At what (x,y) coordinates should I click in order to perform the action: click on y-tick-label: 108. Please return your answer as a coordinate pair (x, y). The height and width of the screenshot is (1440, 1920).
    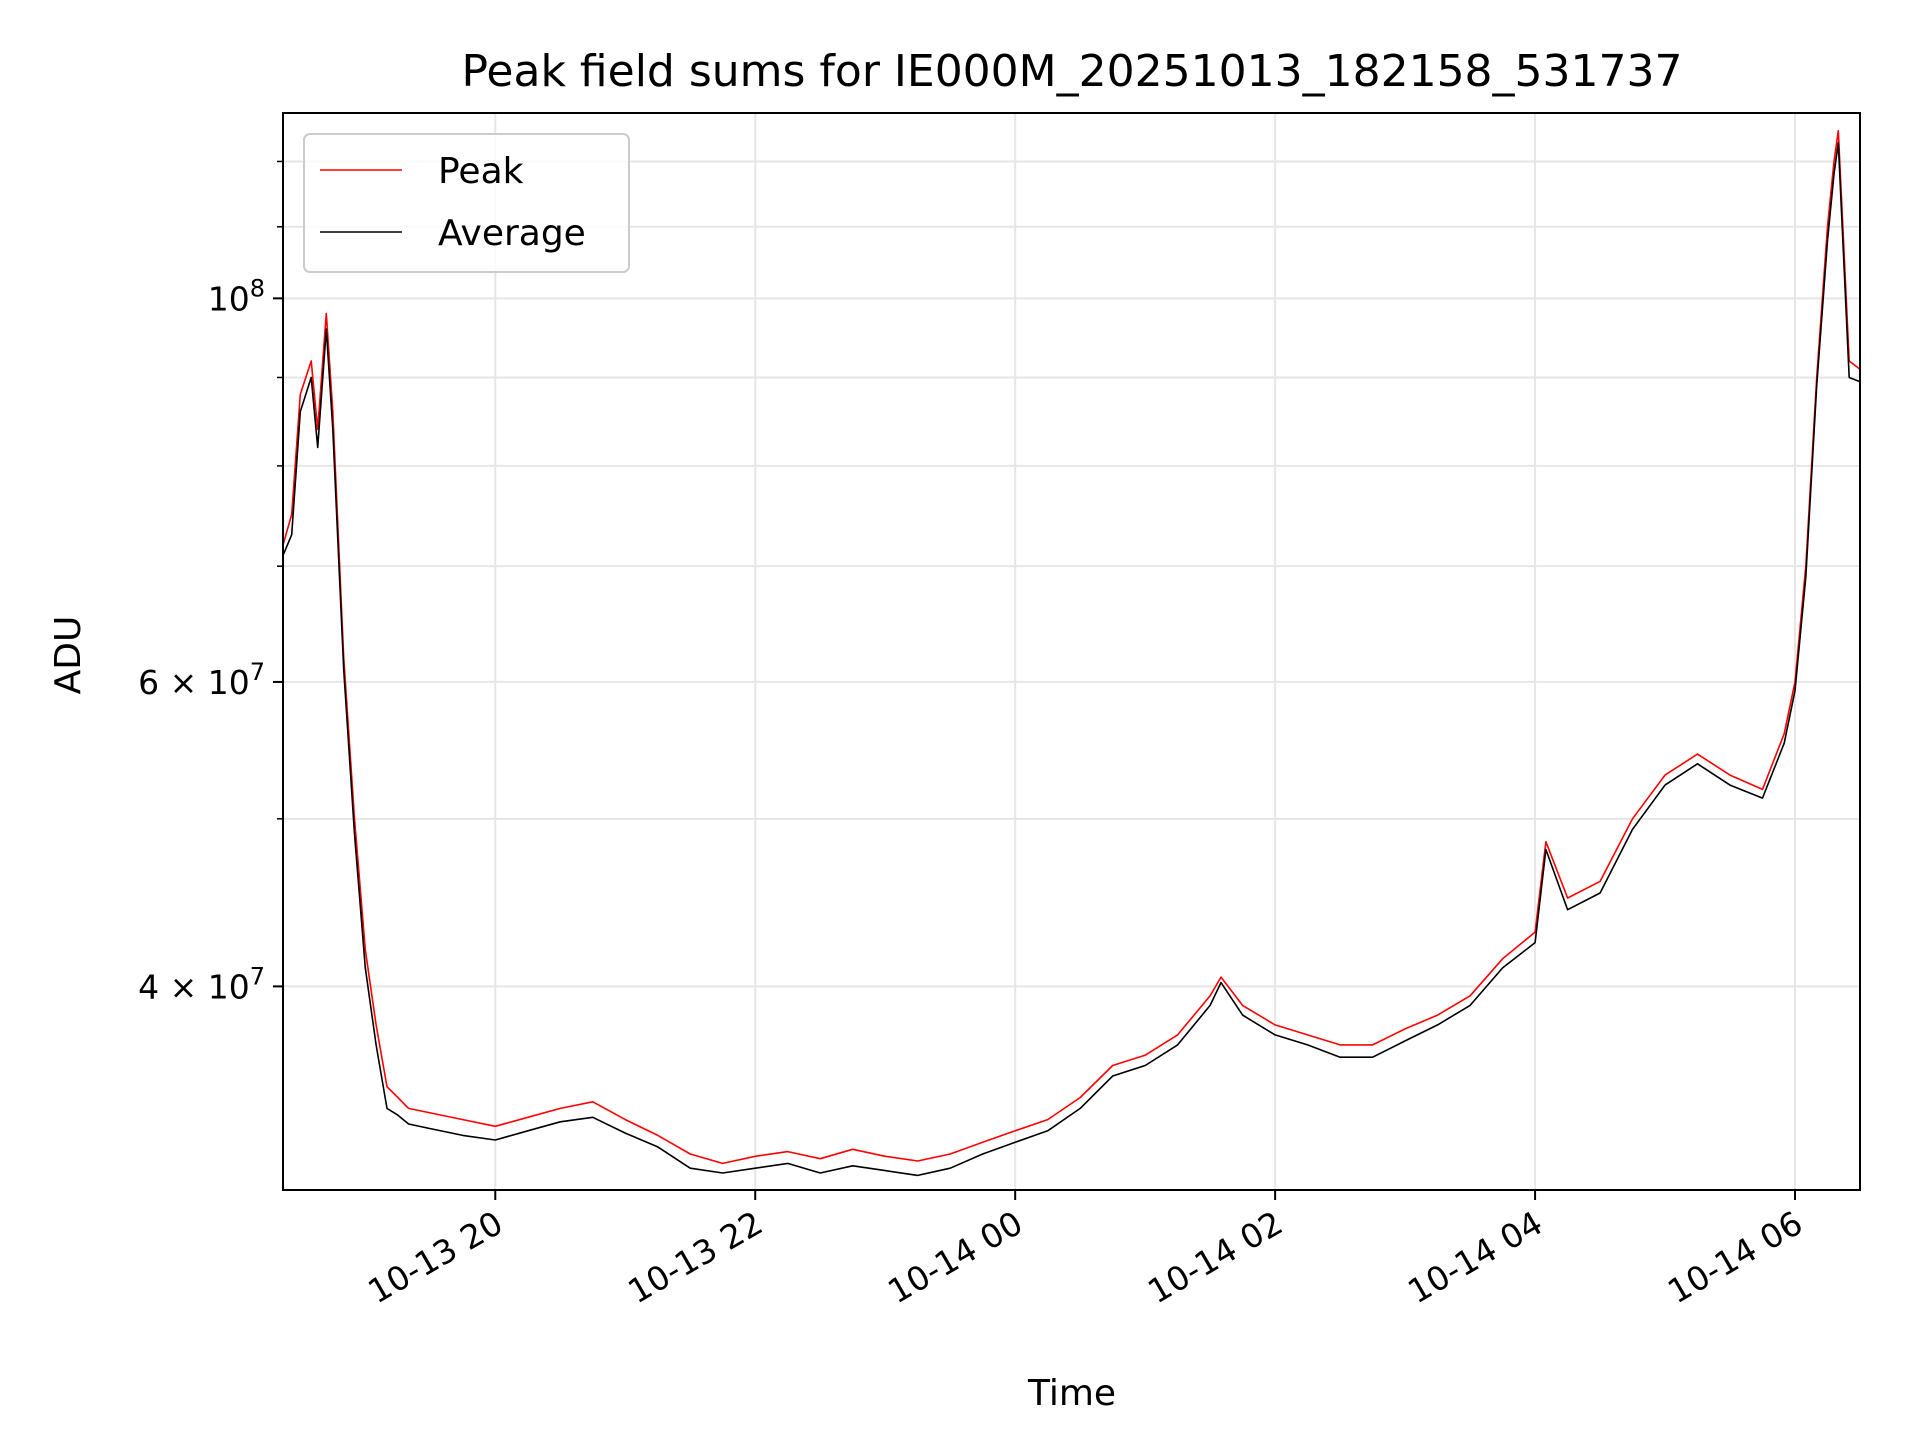
    Looking at the image, I should click on (236, 296).